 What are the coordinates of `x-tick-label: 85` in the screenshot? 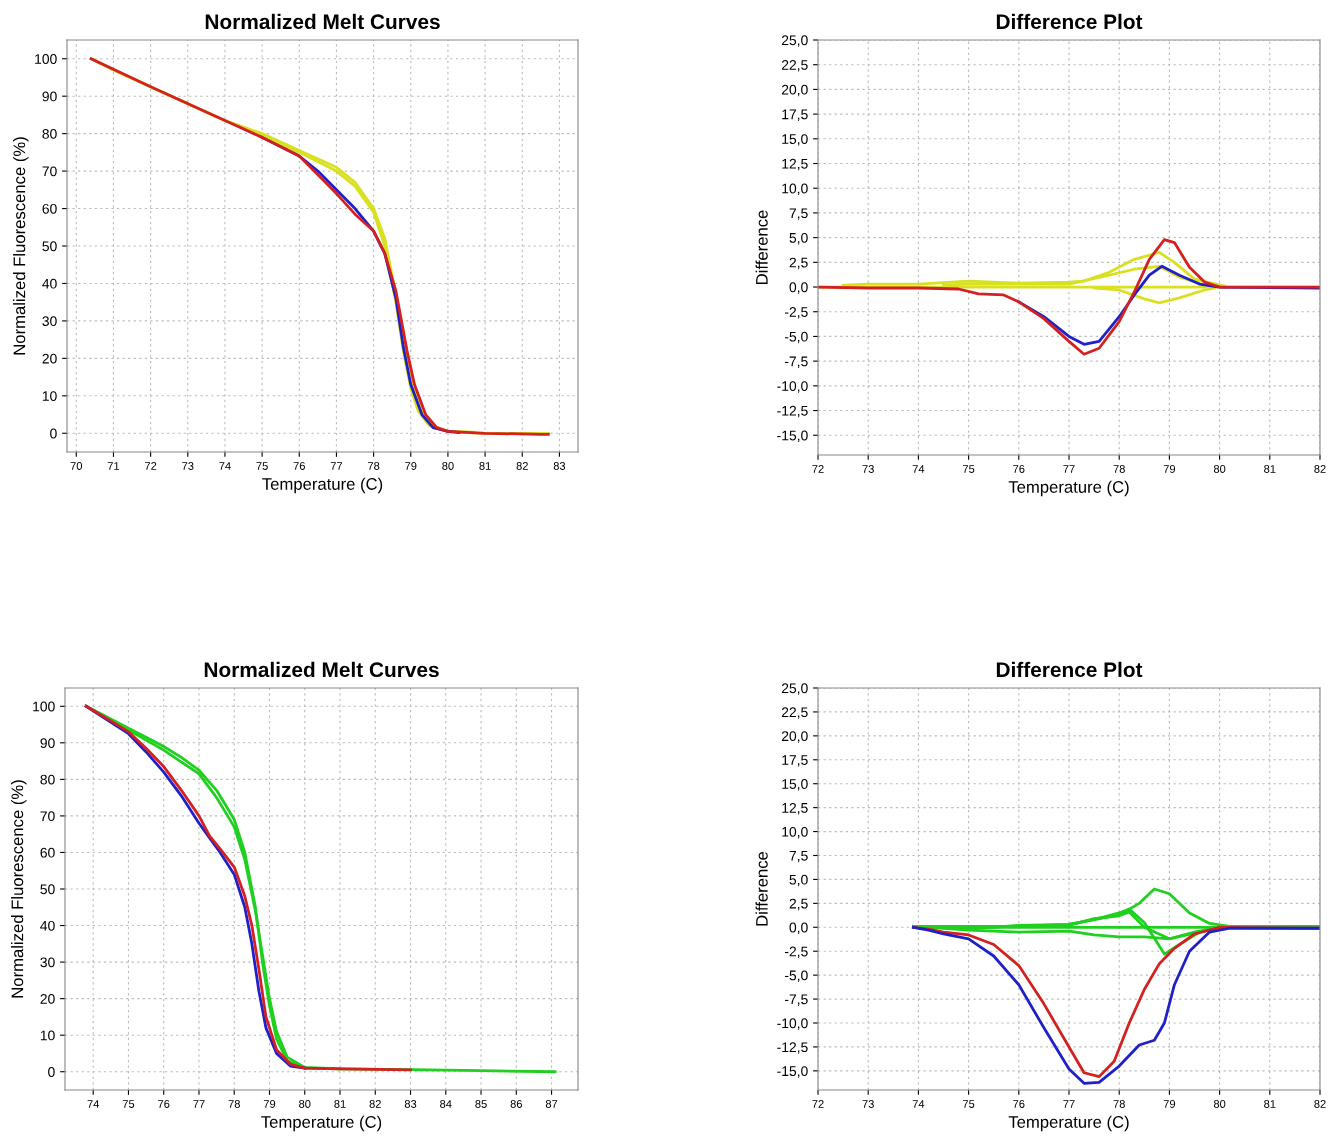 It's located at (481, 1104).